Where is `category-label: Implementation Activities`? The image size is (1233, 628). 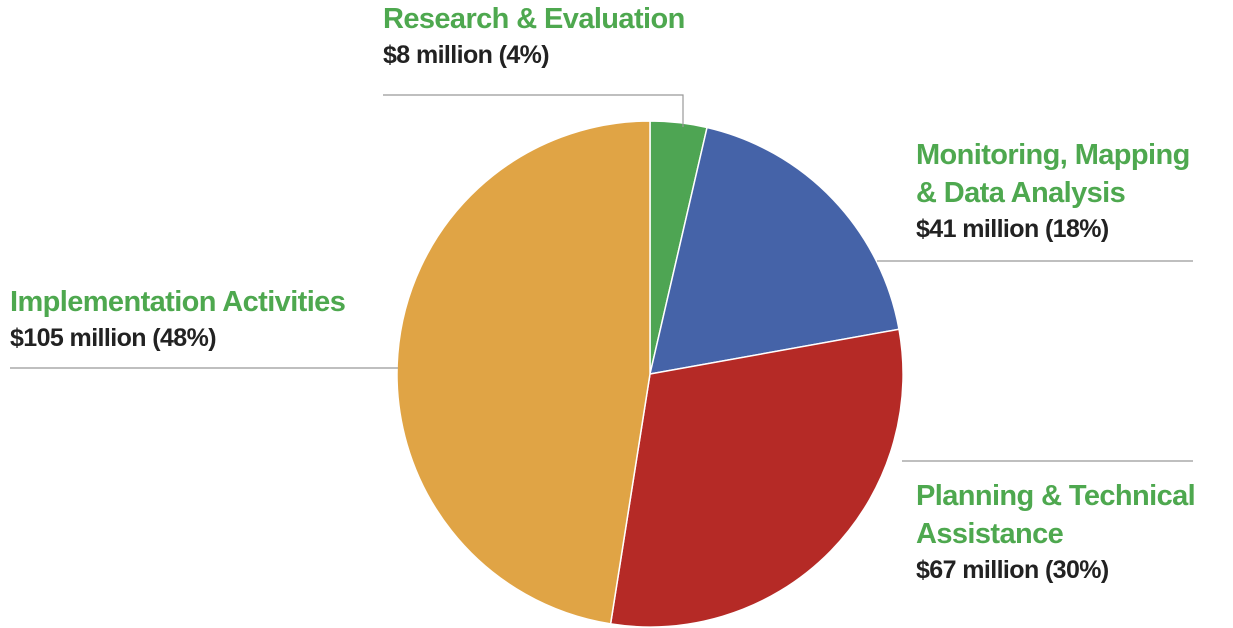
category-label: Implementation Activities is located at coordinates (178, 302).